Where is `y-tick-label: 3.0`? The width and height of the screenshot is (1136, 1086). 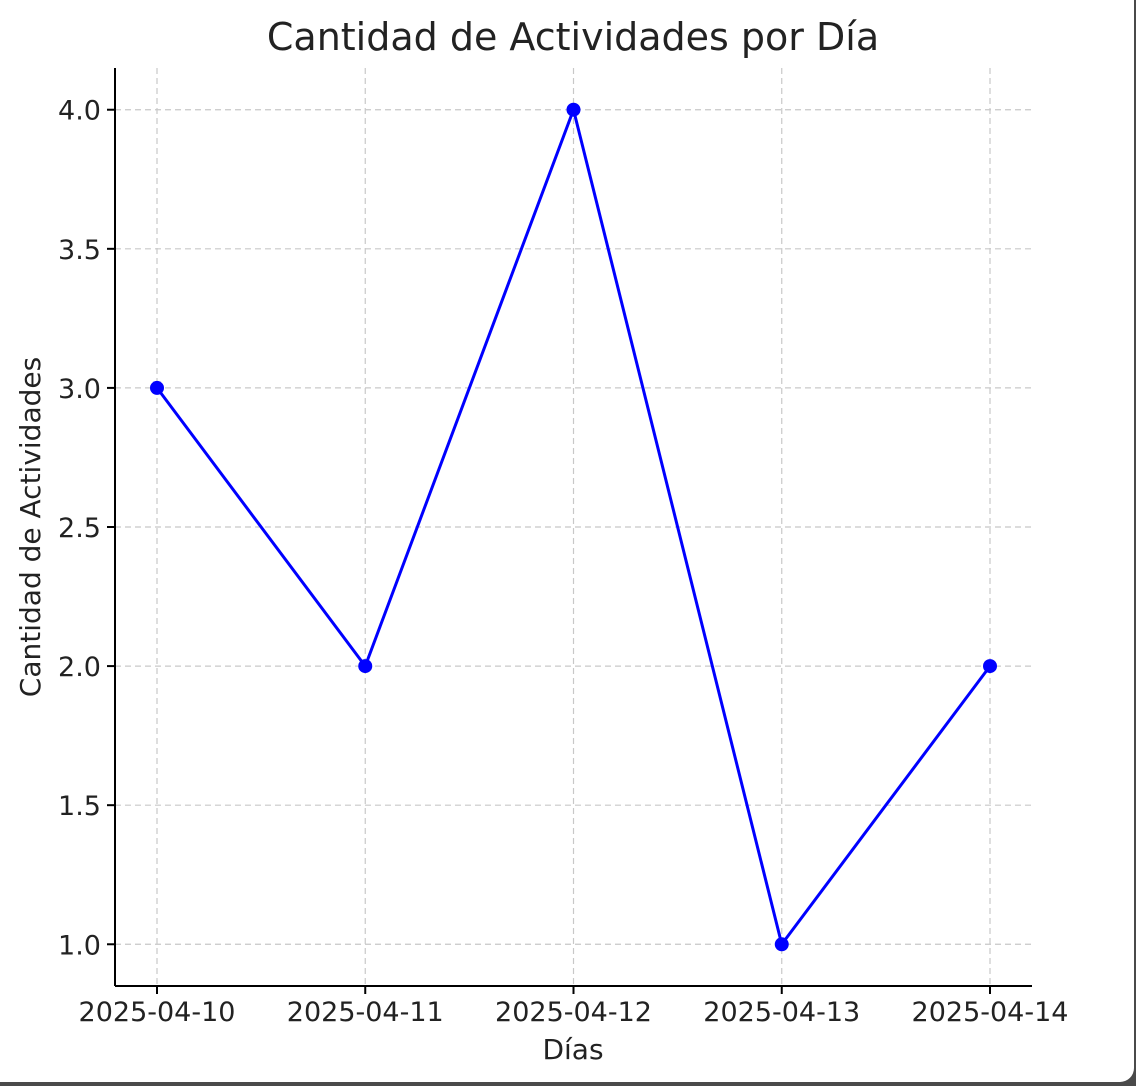
y-tick-label: 3.0 is located at coordinates (79, 389).